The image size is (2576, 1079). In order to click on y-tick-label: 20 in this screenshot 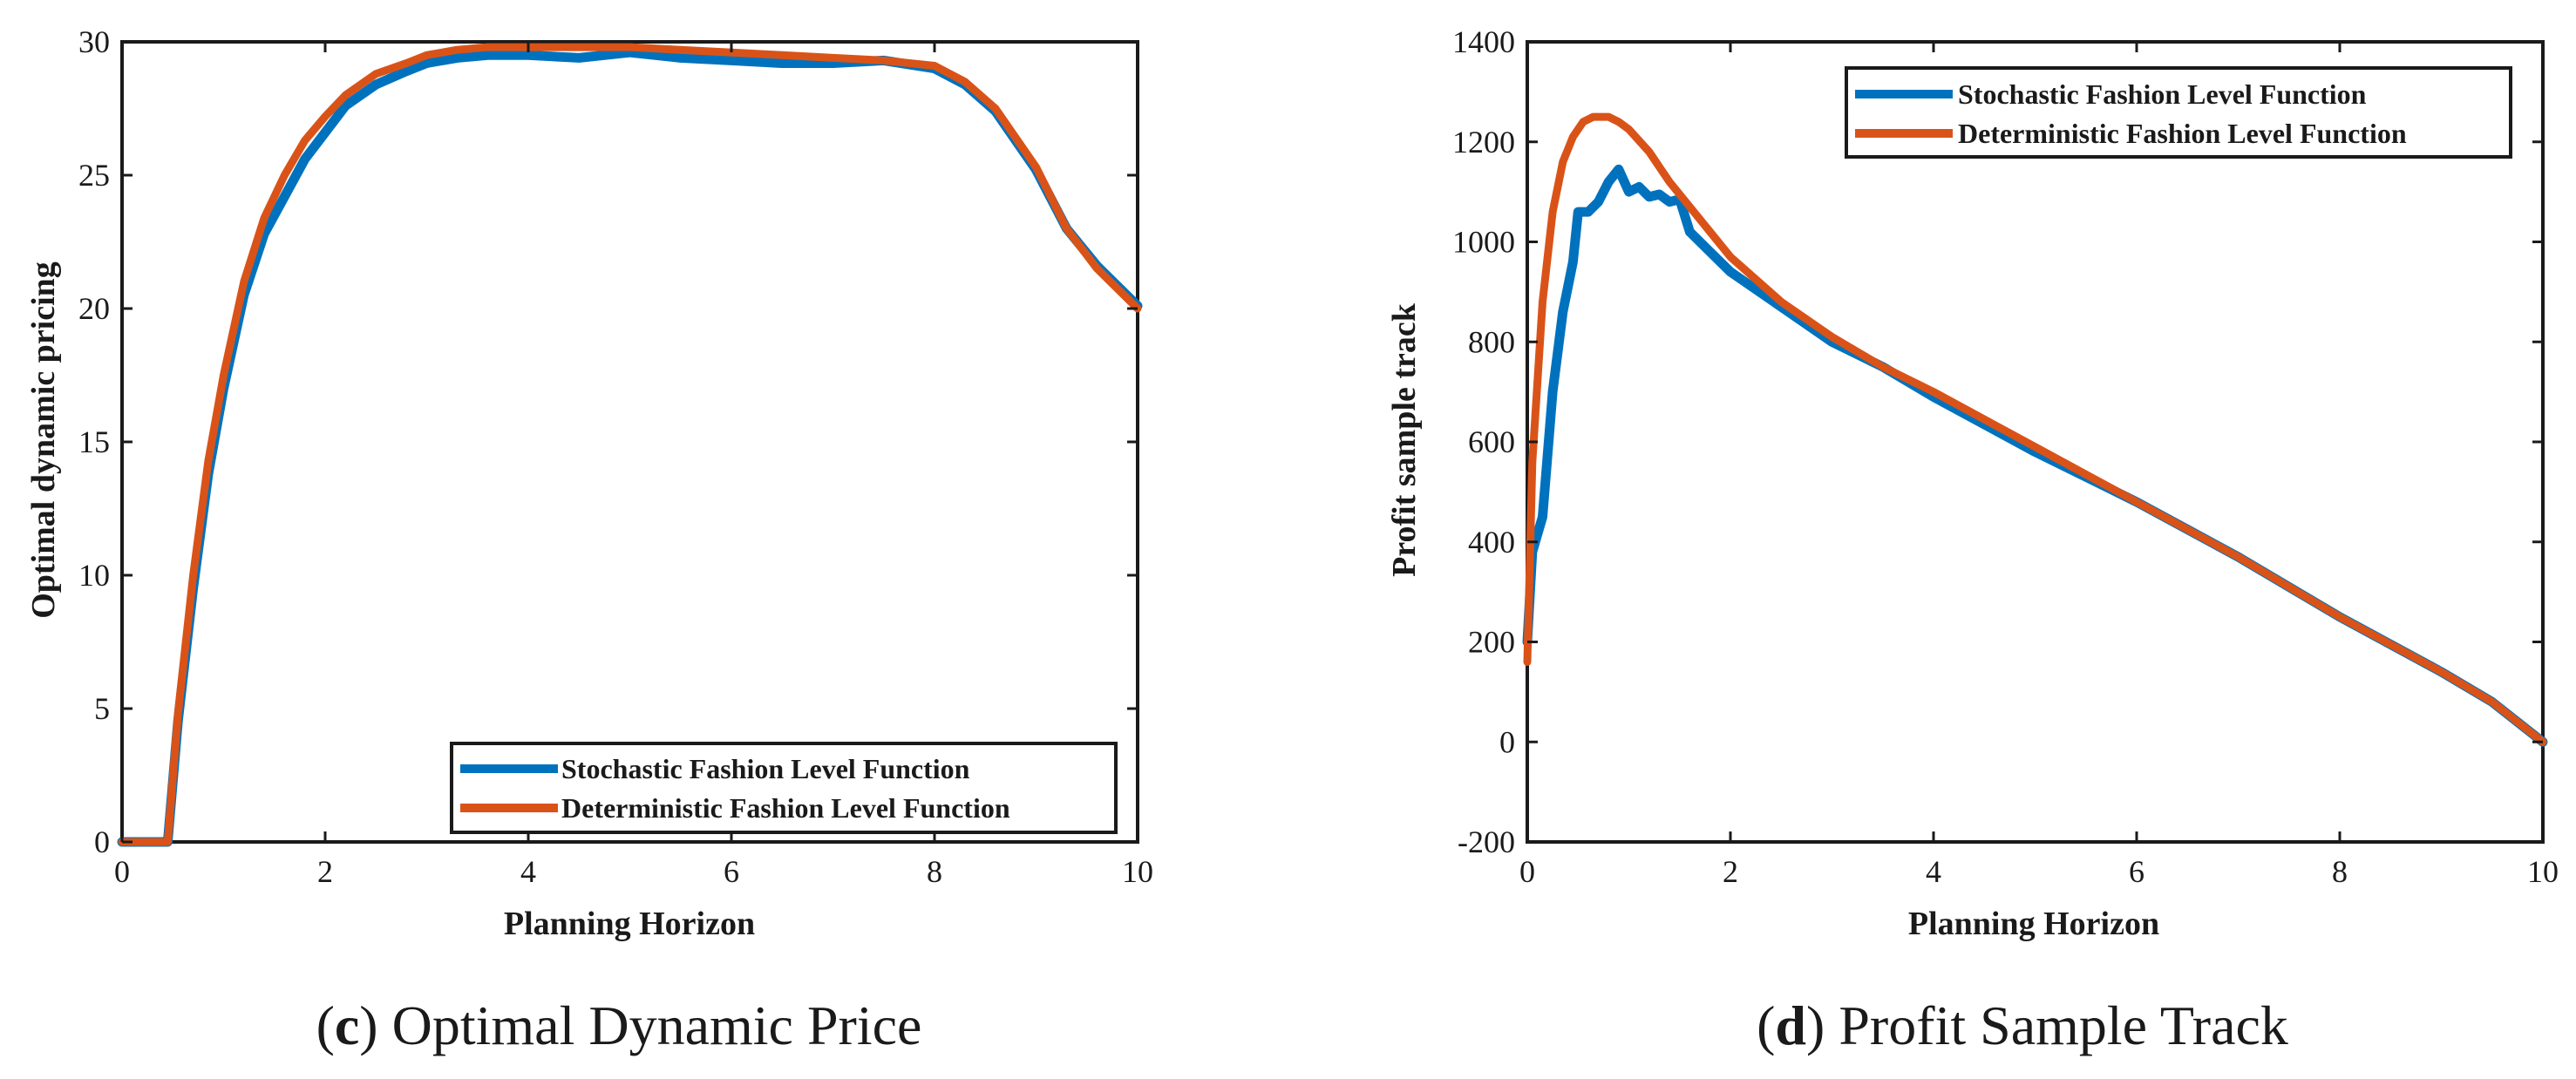, I will do `click(94, 309)`.